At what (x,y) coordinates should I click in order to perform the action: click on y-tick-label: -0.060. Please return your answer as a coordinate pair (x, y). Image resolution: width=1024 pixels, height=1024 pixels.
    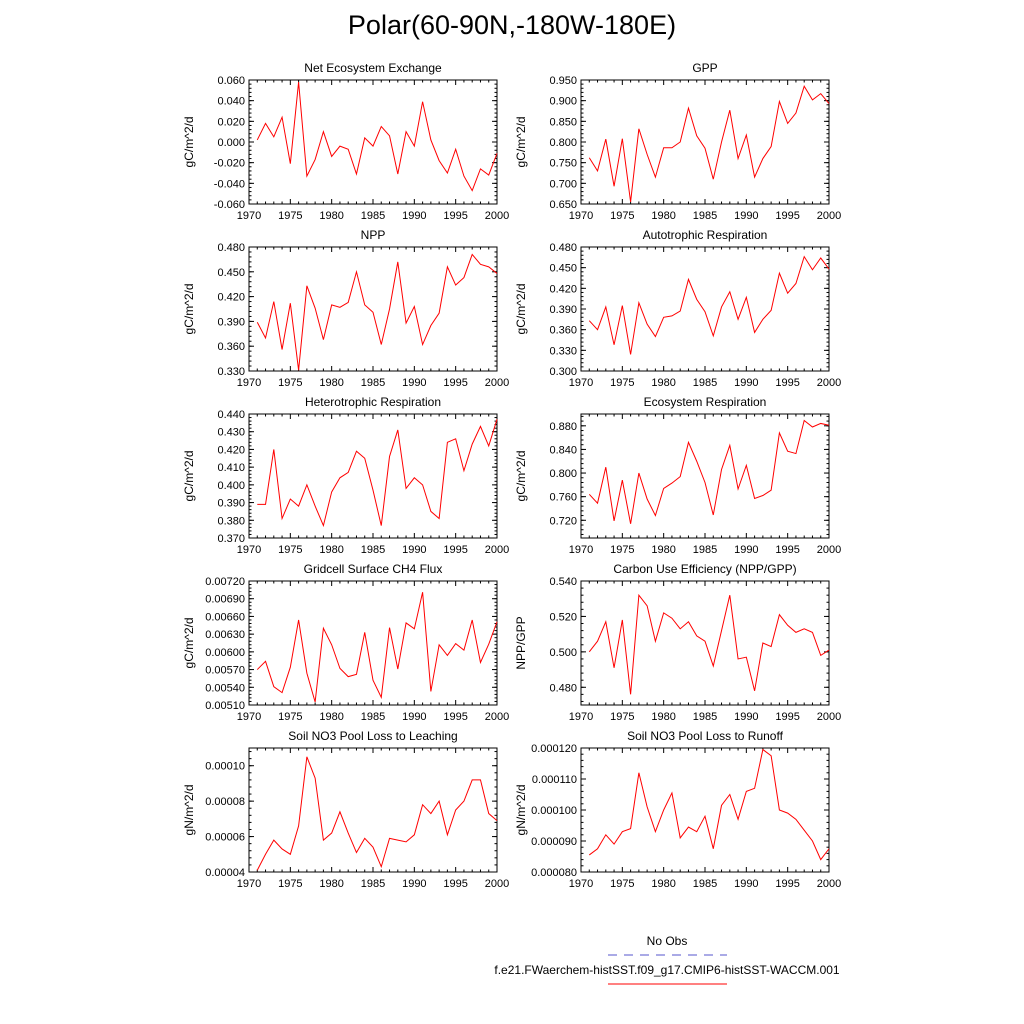
    Looking at the image, I should click on (229, 205).